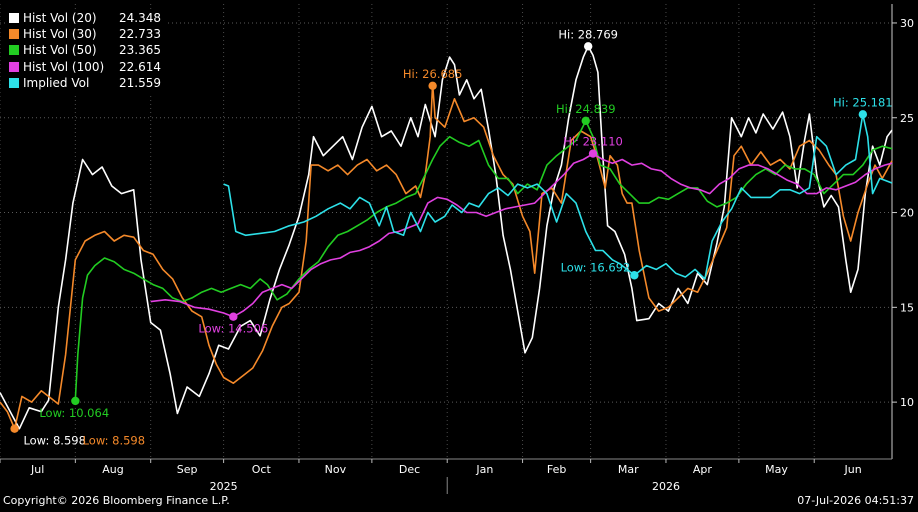 The image size is (918, 512). I want to click on legend-entry: Hist Vol (50) 23.365, so click(85, 50).